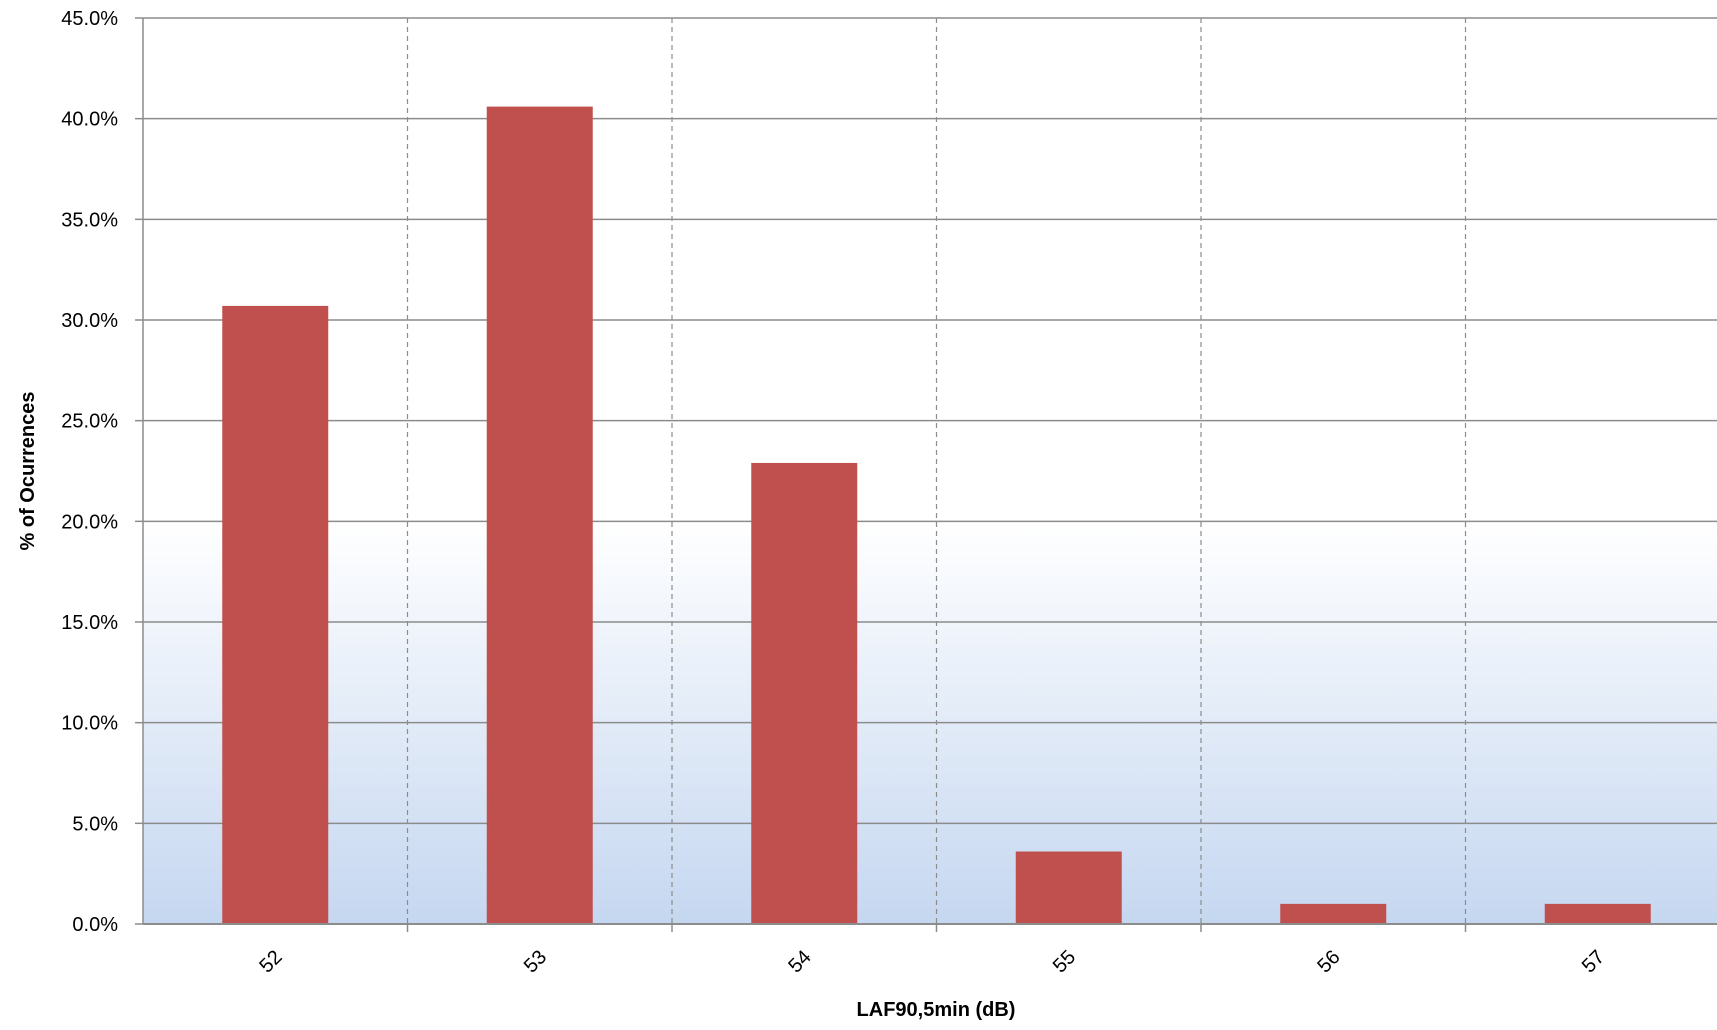 The height and width of the screenshot is (1030, 1717). What do you see at coordinates (89, 724) in the screenshot?
I see `y-tick-label: 10.0%` at bounding box center [89, 724].